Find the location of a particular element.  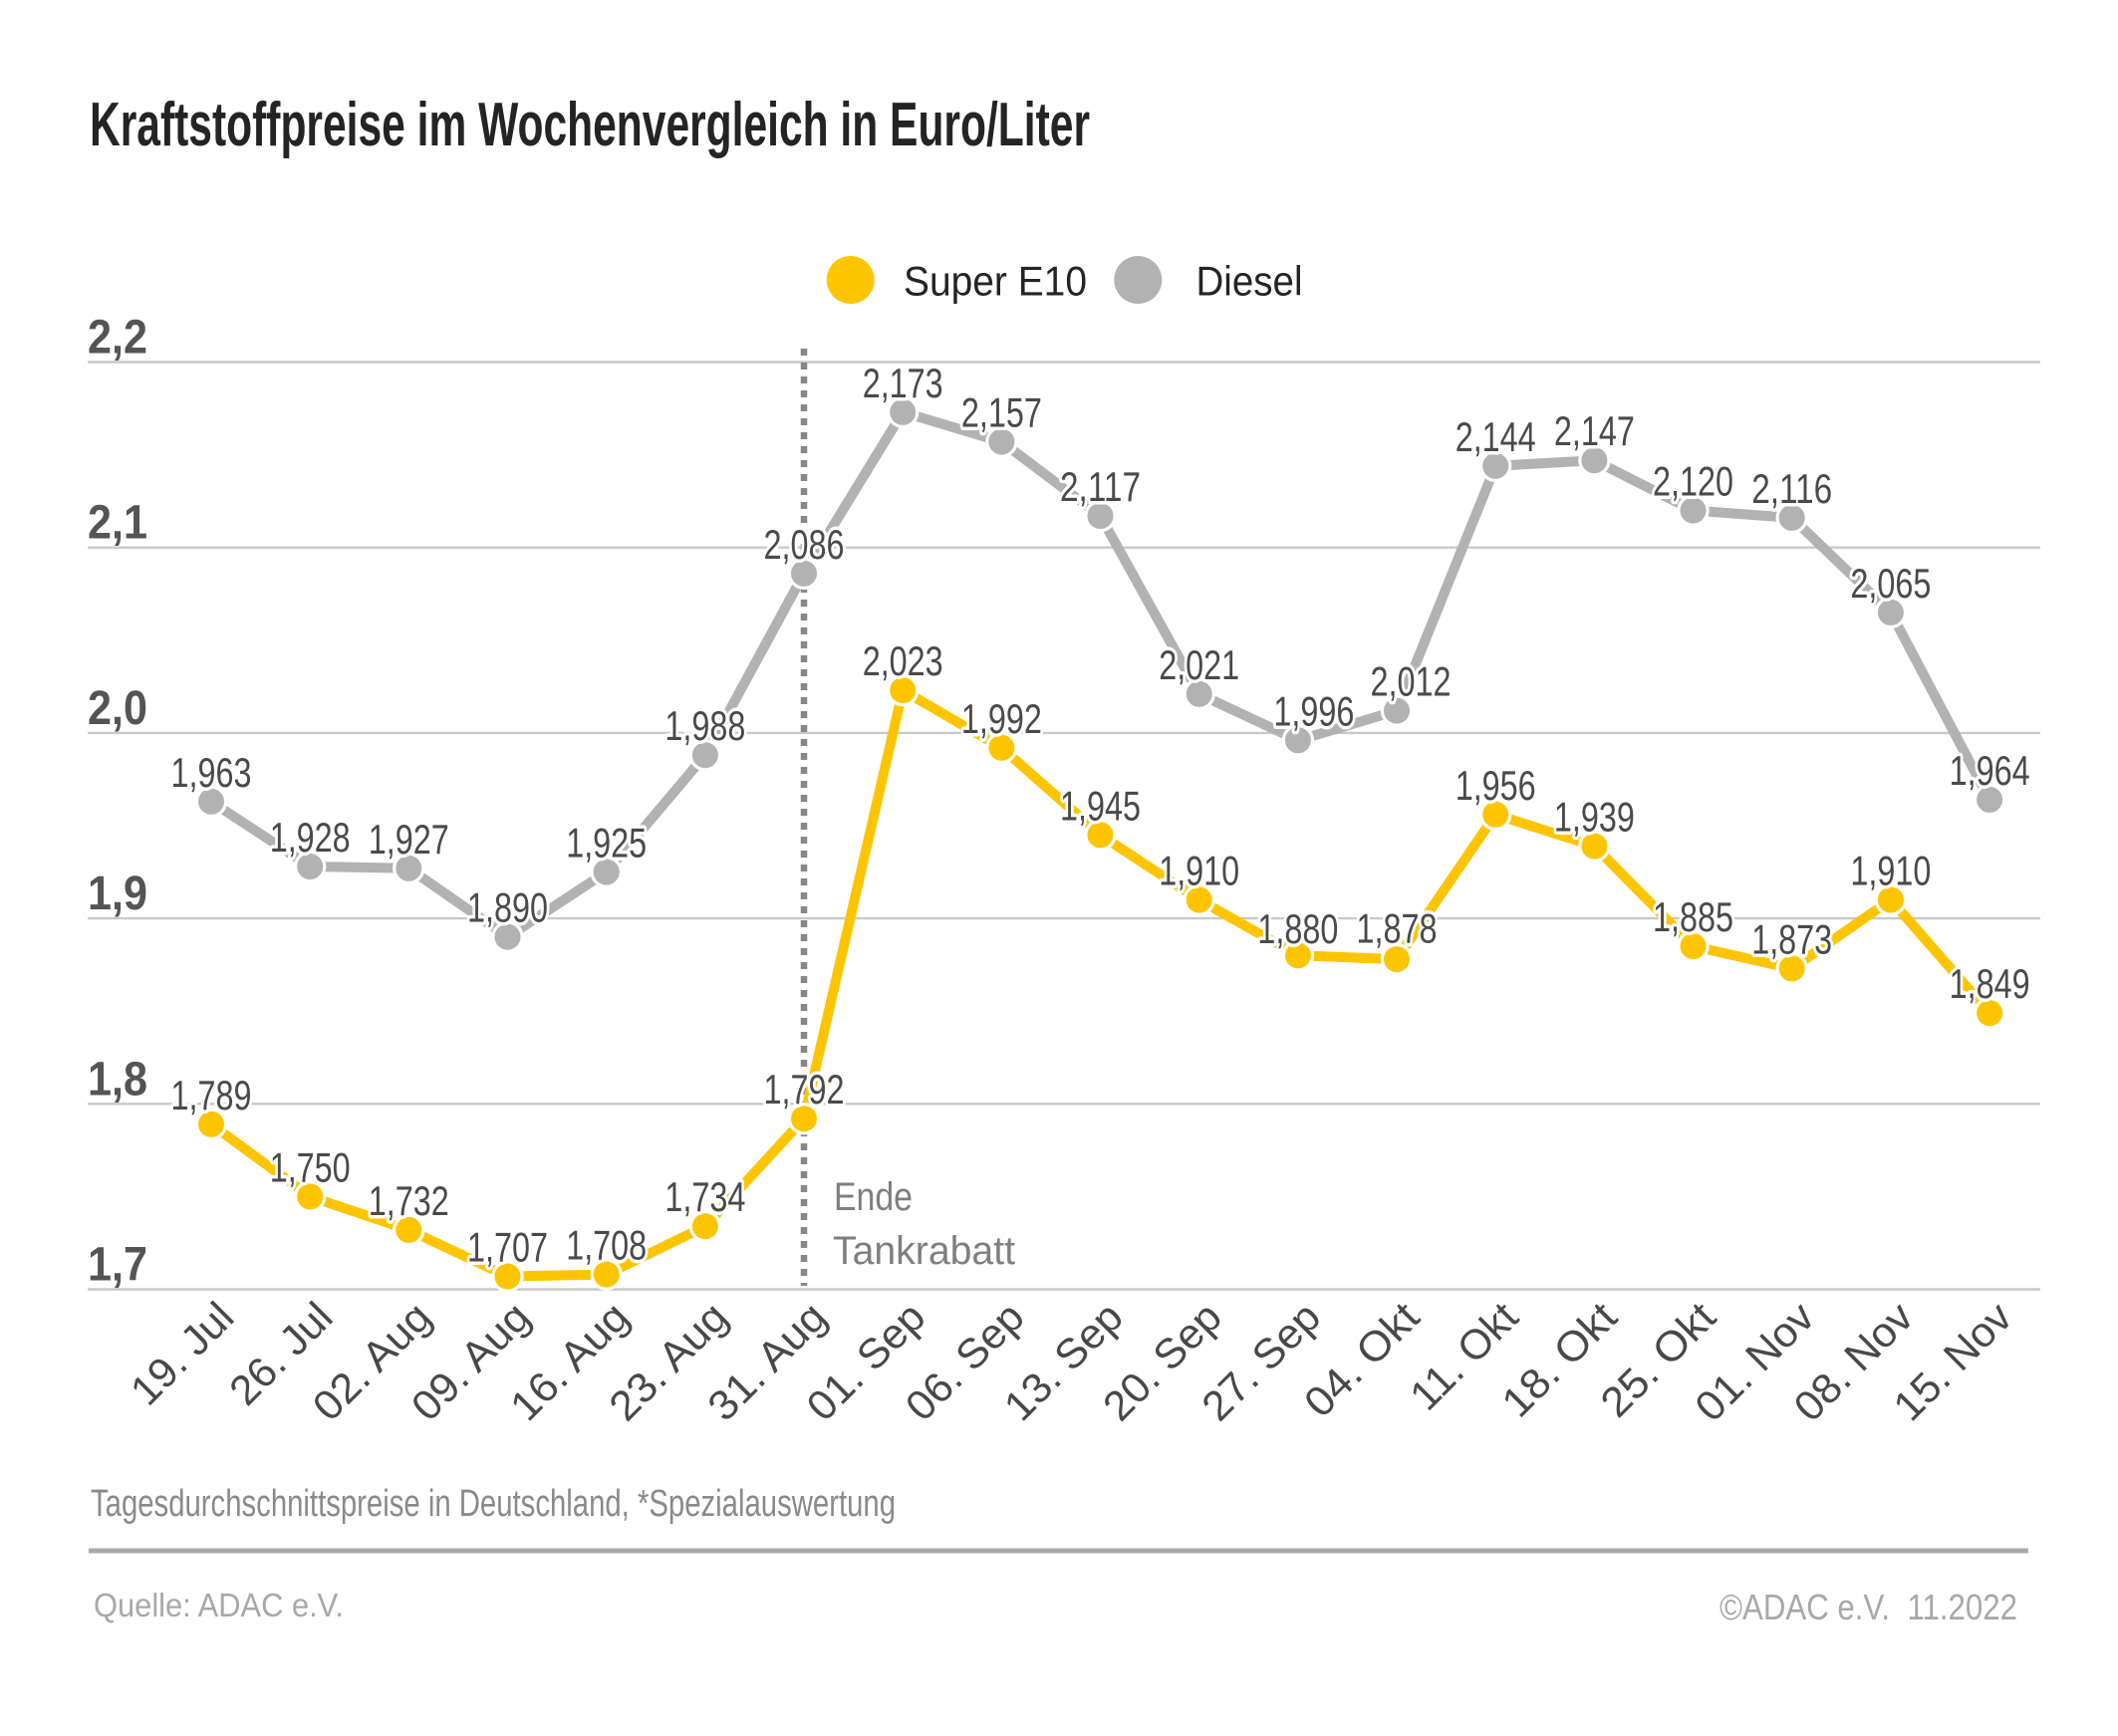

svg-text: 1,885 is located at coordinates (1693, 917).